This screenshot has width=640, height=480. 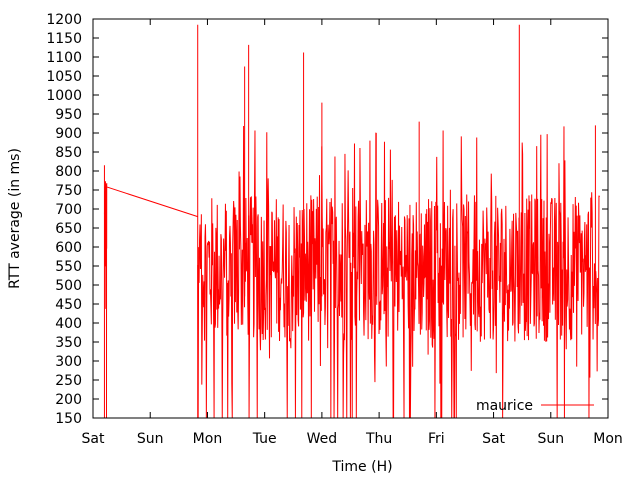 What do you see at coordinates (68, 381) in the screenshot?
I see `y-tick-label: 250` at bounding box center [68, 381].